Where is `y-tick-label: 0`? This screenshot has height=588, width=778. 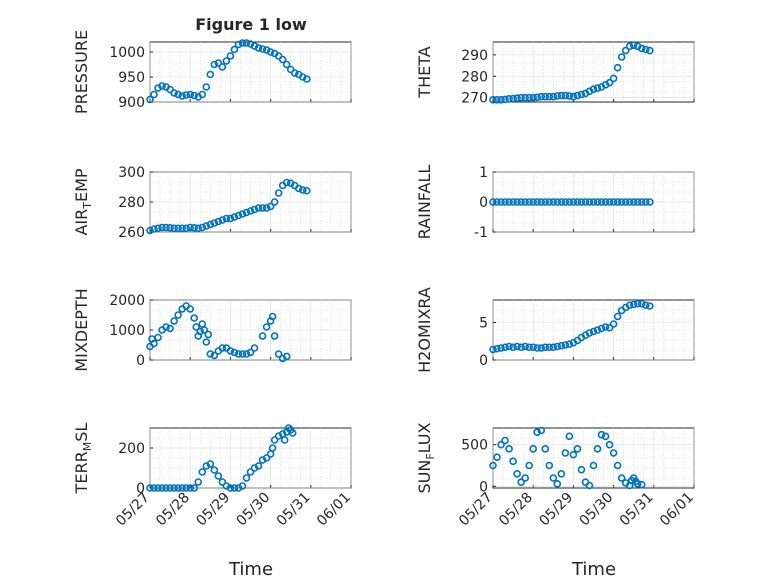
y-tick-label: 0 is located at coordinates (483, 203).